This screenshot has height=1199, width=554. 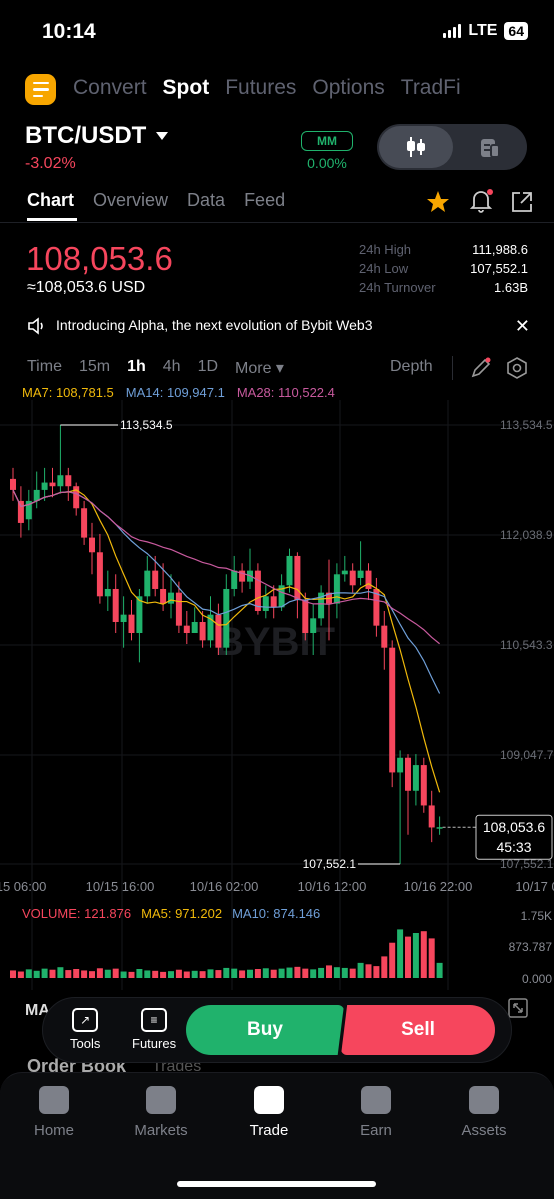 What do you see at coordinates (269, 1112) in the screenshot?
I see `nav-trade: Trade` at bounding box center [269, 1112].